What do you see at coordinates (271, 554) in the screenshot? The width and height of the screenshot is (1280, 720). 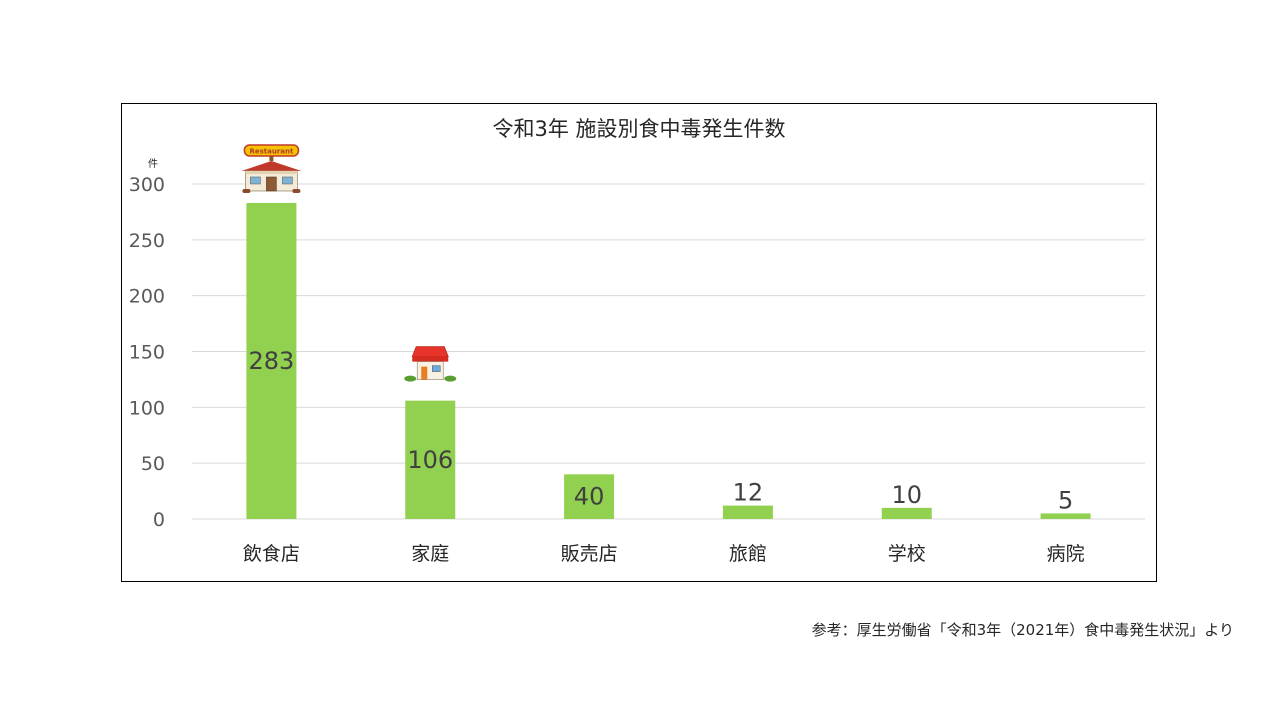 I see `category-label: 飲食店` at bounding box center [271, 554].